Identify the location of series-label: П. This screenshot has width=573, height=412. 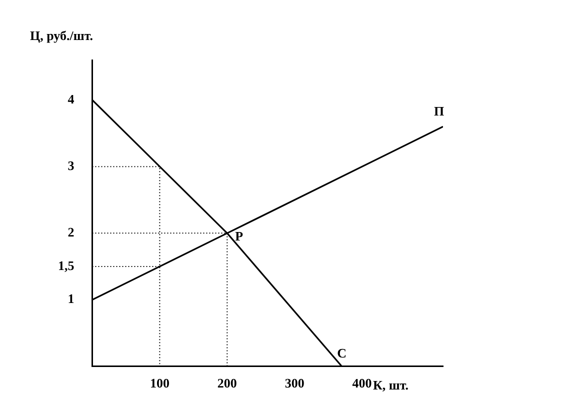
(439, 110).